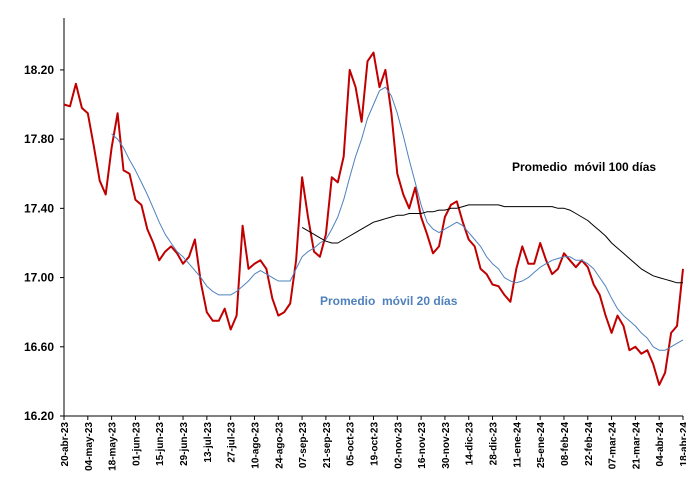 This screenshot has height=479, width=686. I want to click on x-tick-label: 24-ago-23, so click(279, 445).